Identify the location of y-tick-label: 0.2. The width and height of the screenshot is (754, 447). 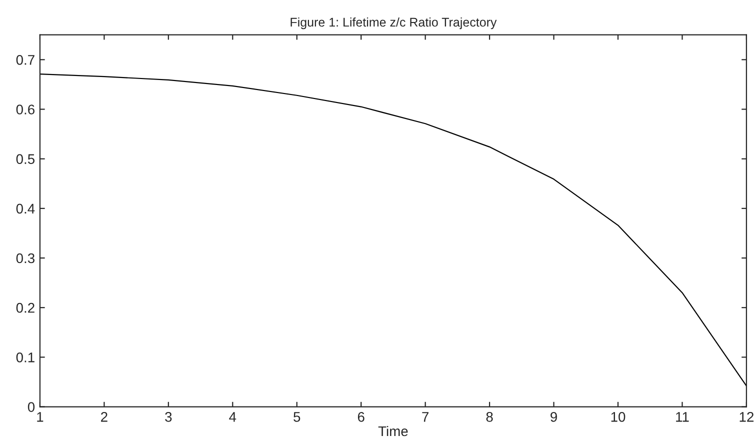
(25, 307).